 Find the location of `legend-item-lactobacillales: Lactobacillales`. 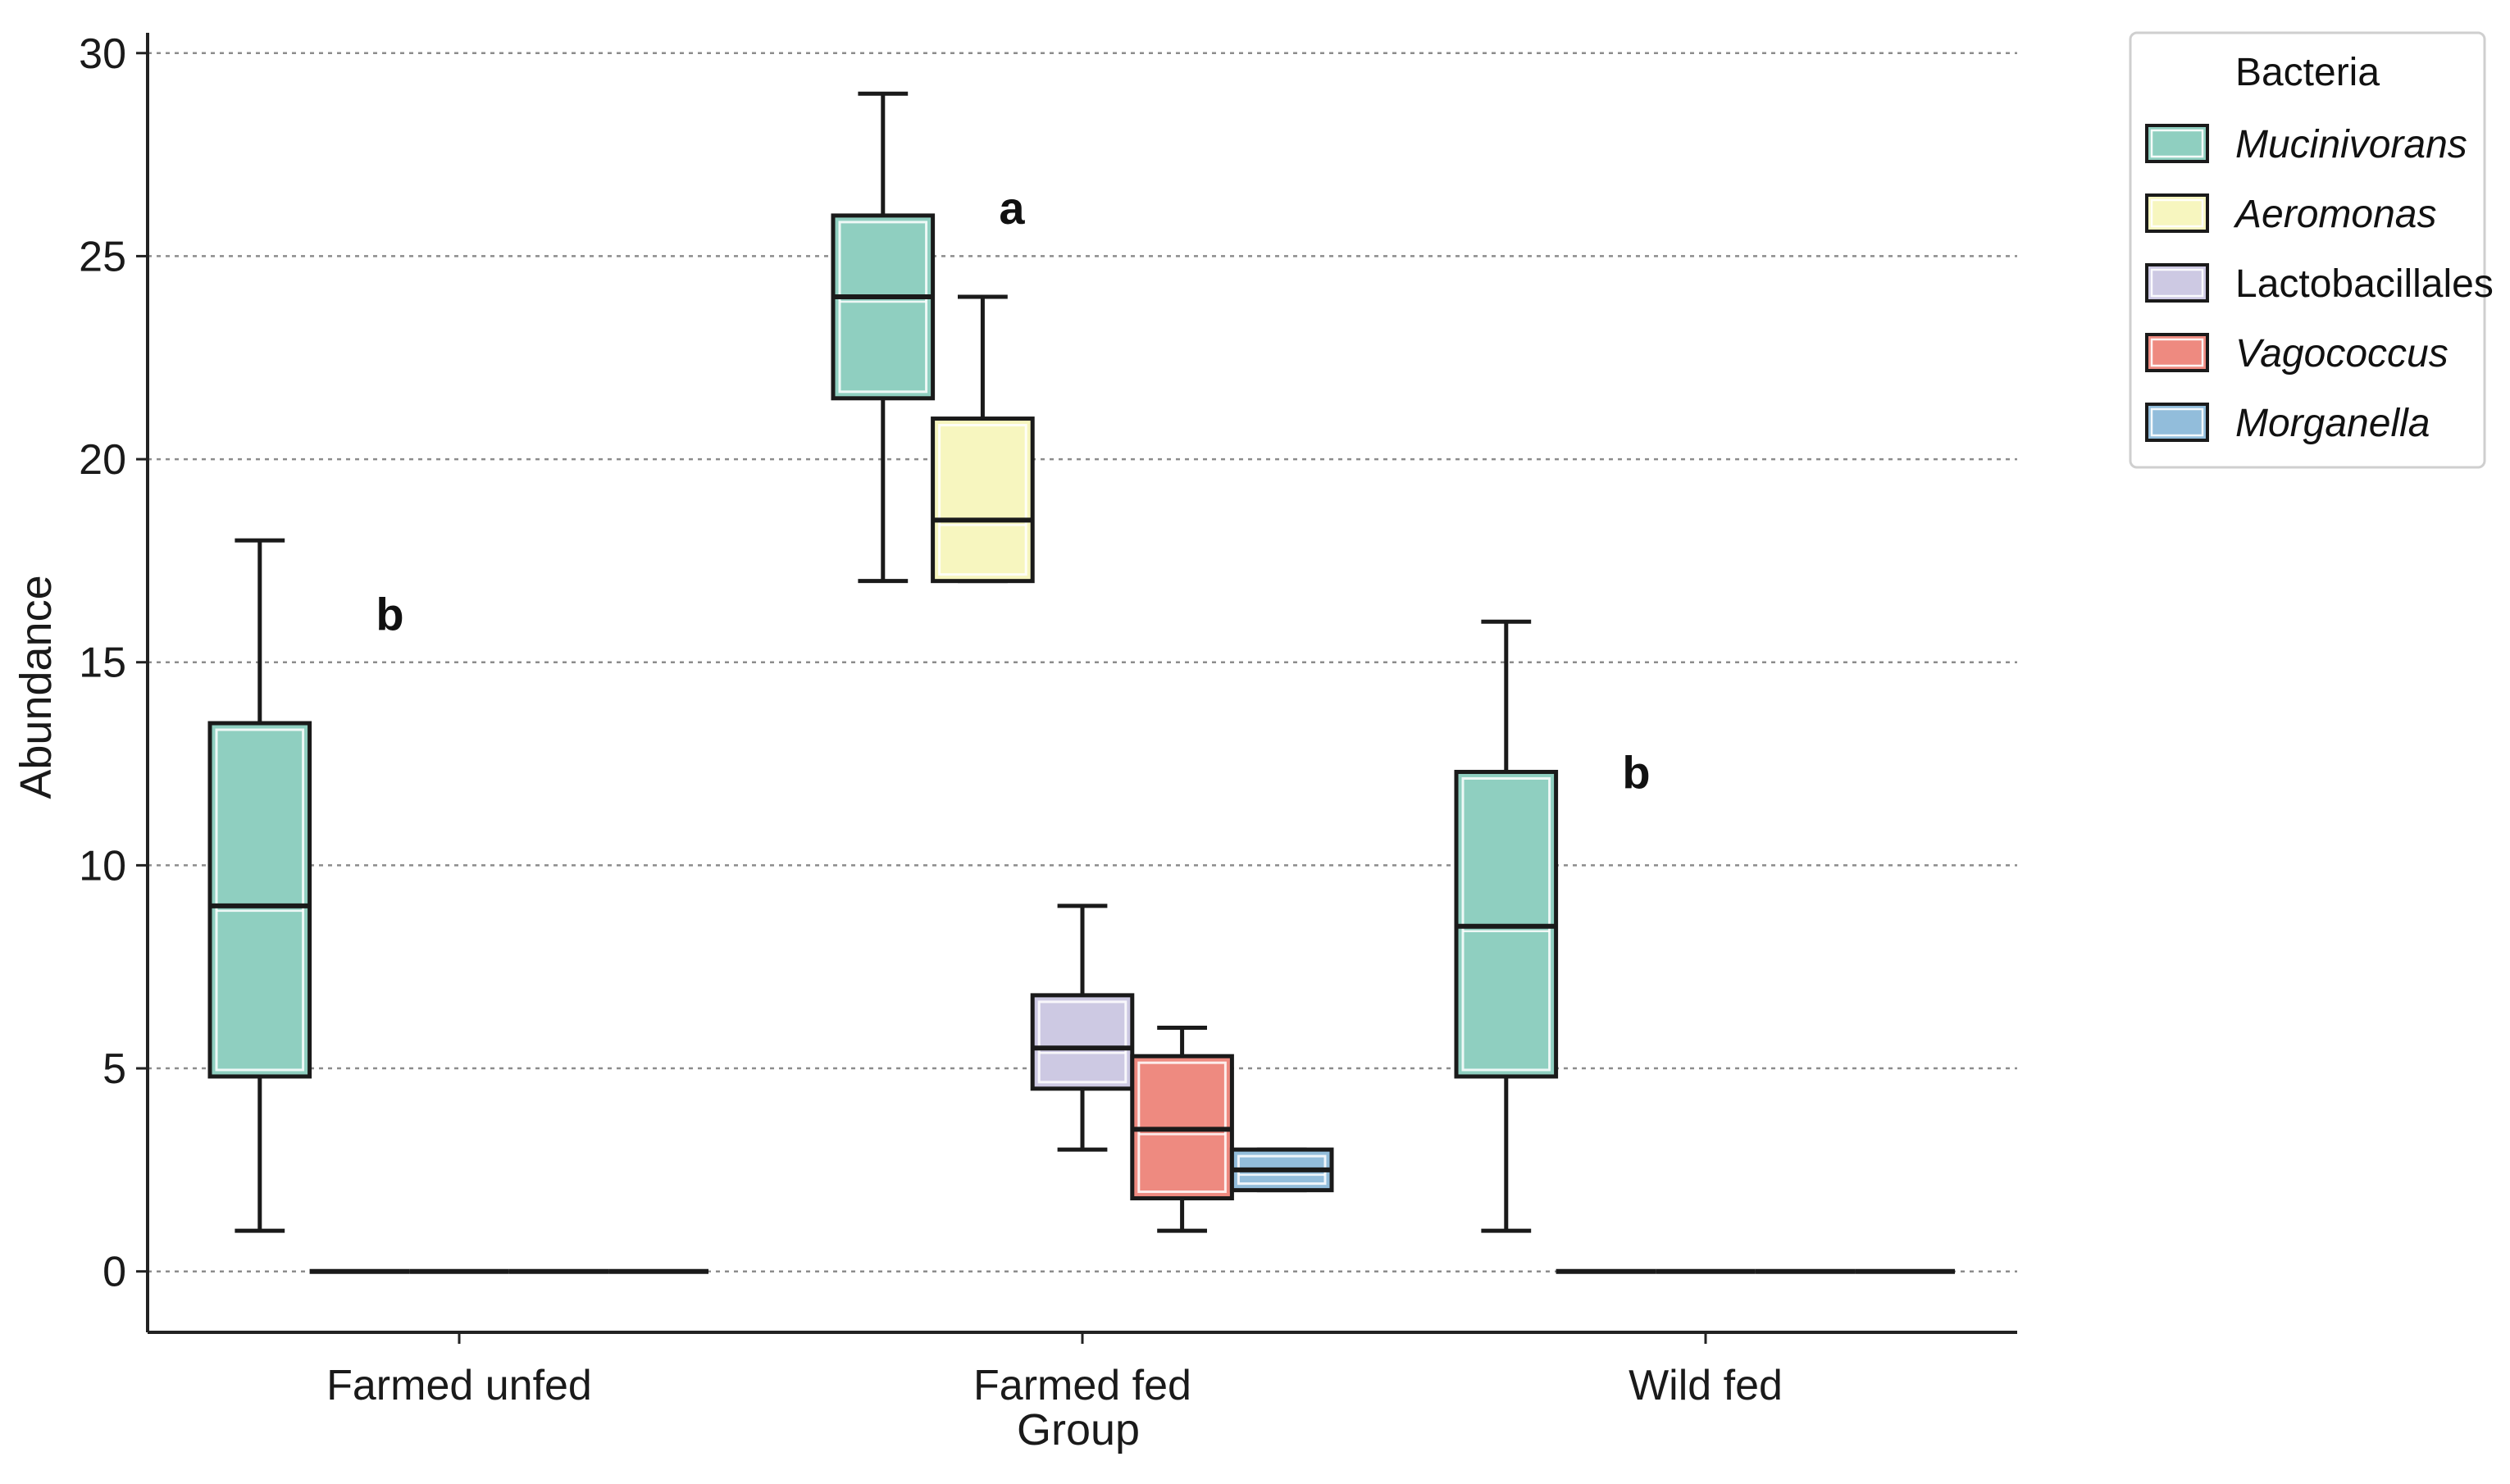

legend-item-lactobacillales: Lactobacillales is located at coordinates (2319, 284).